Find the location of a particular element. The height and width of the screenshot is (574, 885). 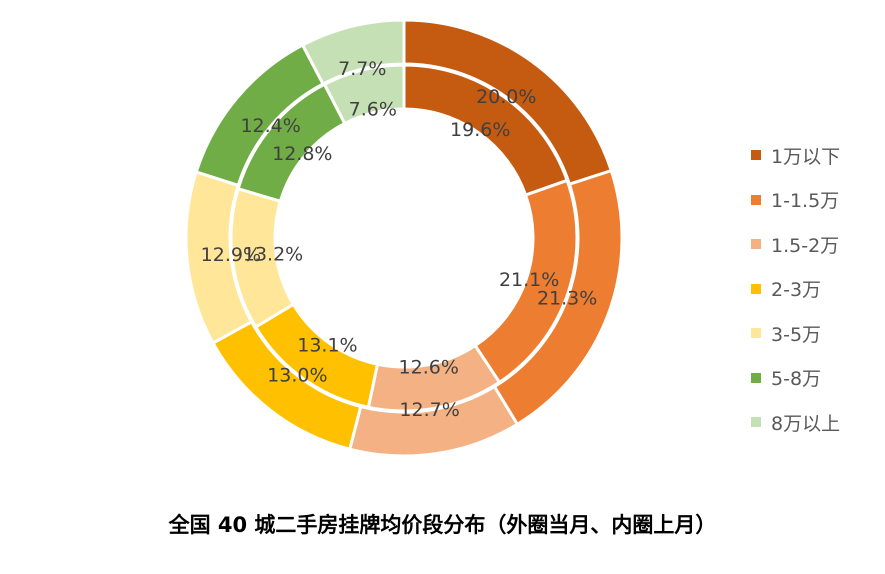

outer-slice-label-5: 12.9% is located at coordinates (231, 255).